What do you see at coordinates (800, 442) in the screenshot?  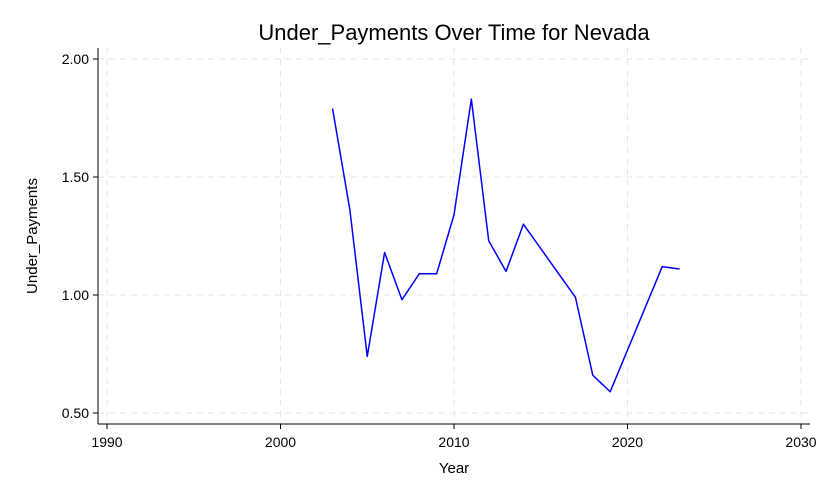 I see `x-tick-label: 2030` at bounding box center [800, 442].